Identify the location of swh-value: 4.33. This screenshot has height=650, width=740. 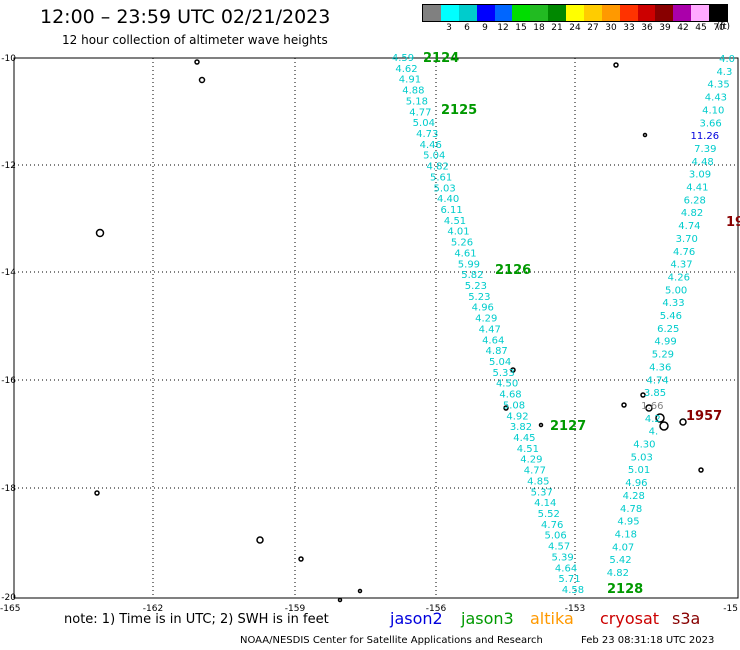
(673, 303).